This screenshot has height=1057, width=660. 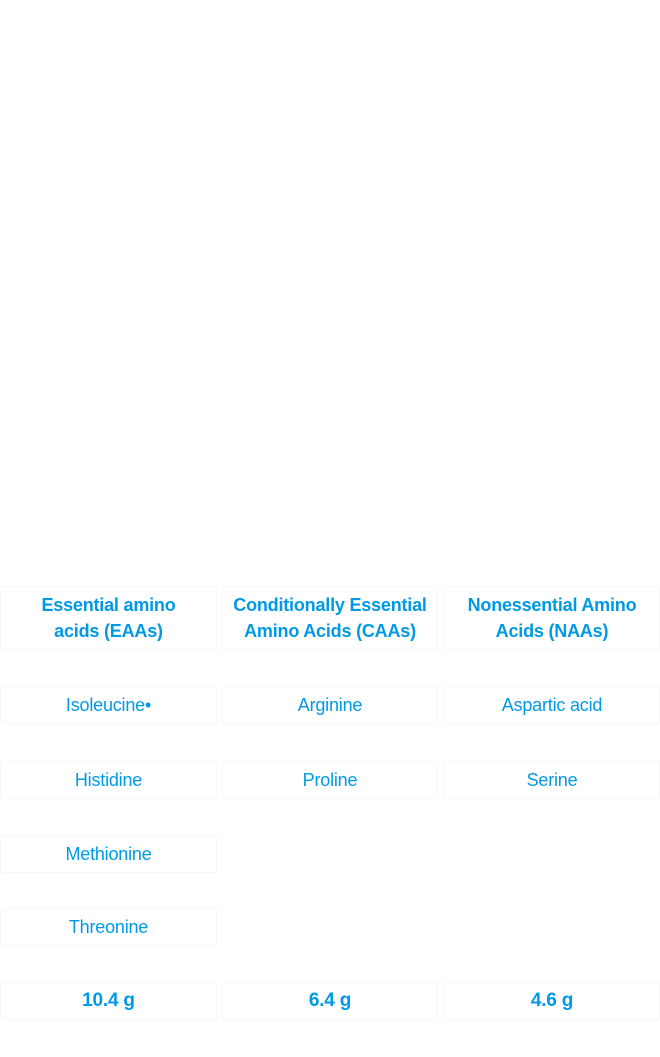 I want to click on header-nonessential-amino-acids: Nonessential Amino Acids (NAAs), so click(x=552, y=618).